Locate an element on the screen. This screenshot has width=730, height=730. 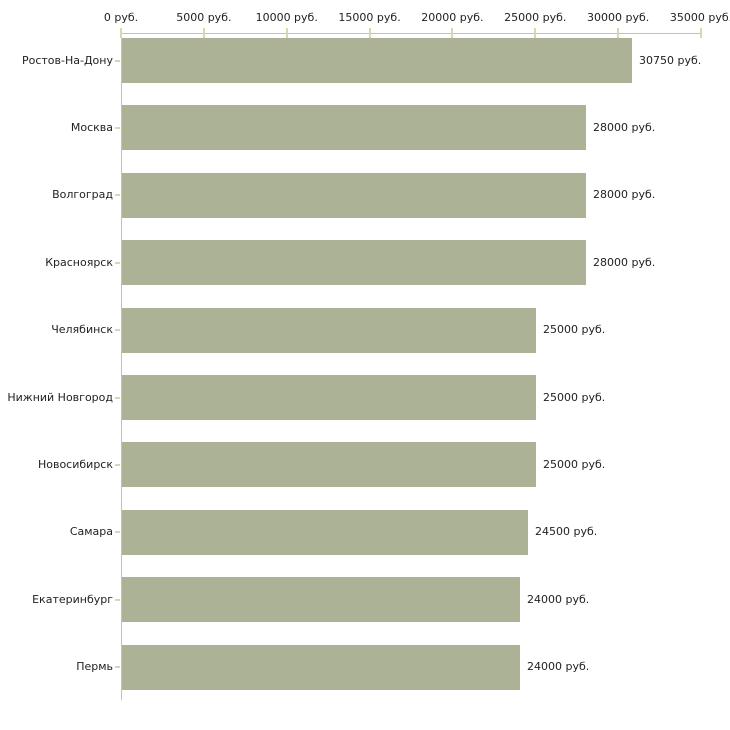
category-label: Ростов-На-Дону is located at coordinates (67, 60).